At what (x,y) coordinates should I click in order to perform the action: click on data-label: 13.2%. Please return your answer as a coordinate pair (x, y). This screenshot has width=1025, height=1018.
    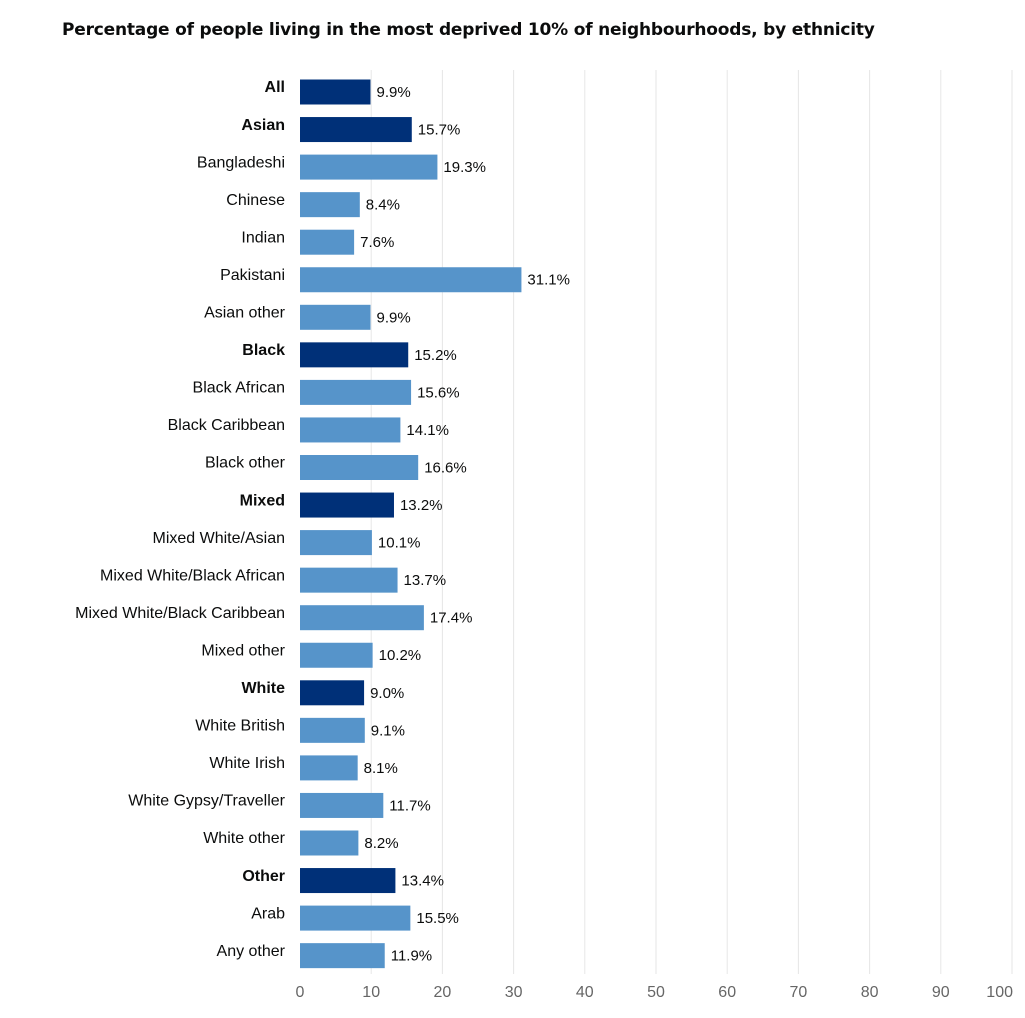
    Looking at the image, I should click on (421, 505).